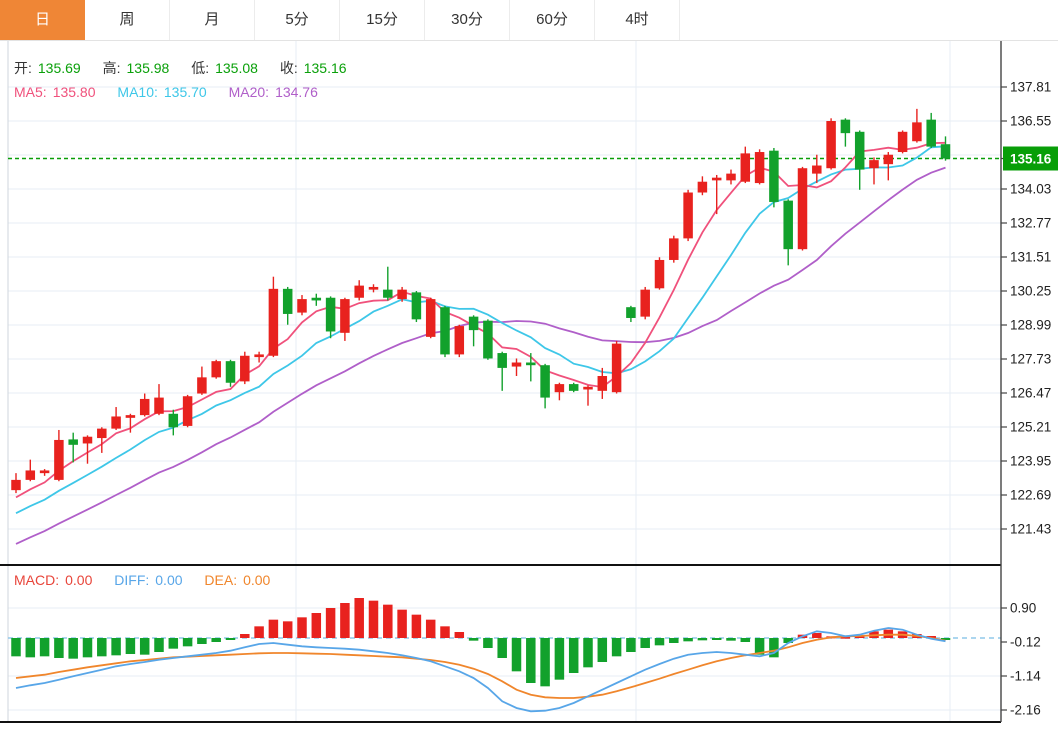 The width and height of the screenshot is (1058, 729). What do you see at coordinates (74, 92) in the screenshot?
I see `ma5-value: 135.80` at bounding box center [74, 92].